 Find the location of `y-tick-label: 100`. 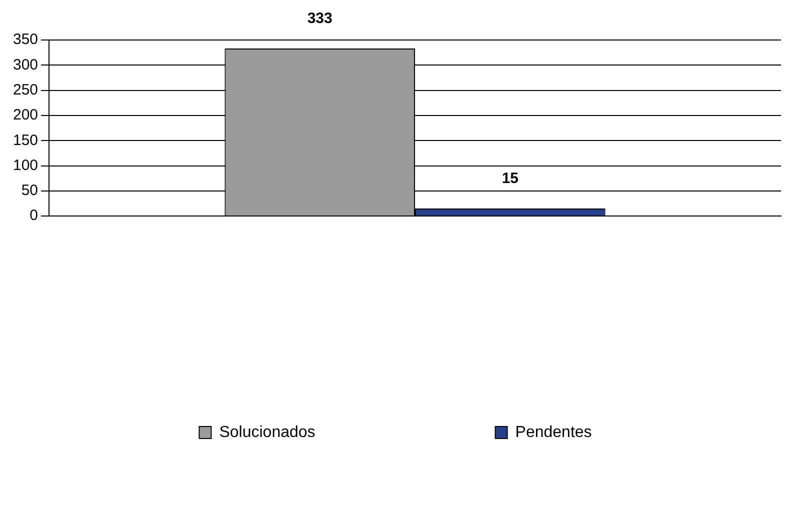

y-tick-label: 100 is located at coordinates (25, 165).